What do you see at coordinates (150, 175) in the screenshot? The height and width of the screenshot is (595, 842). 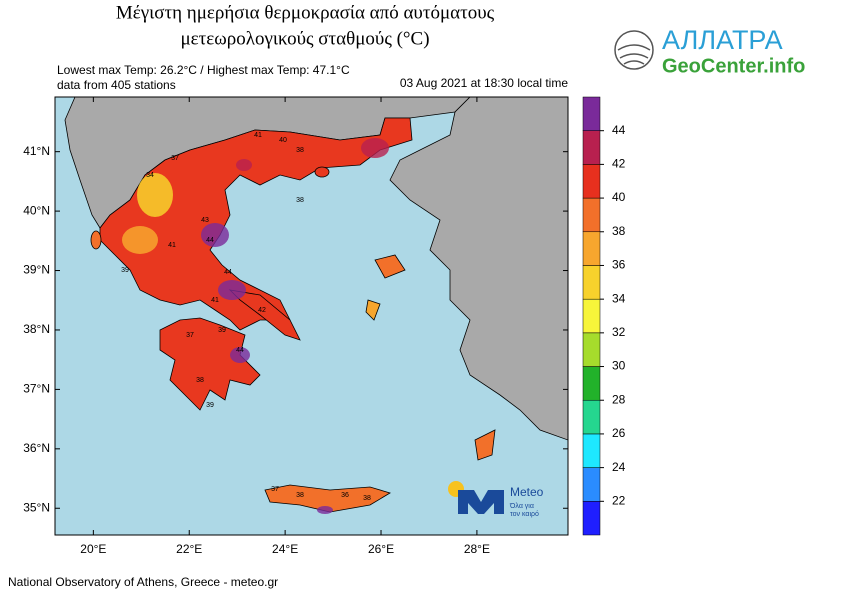 I see `station-value: 34` at bounding box center [150, 175].